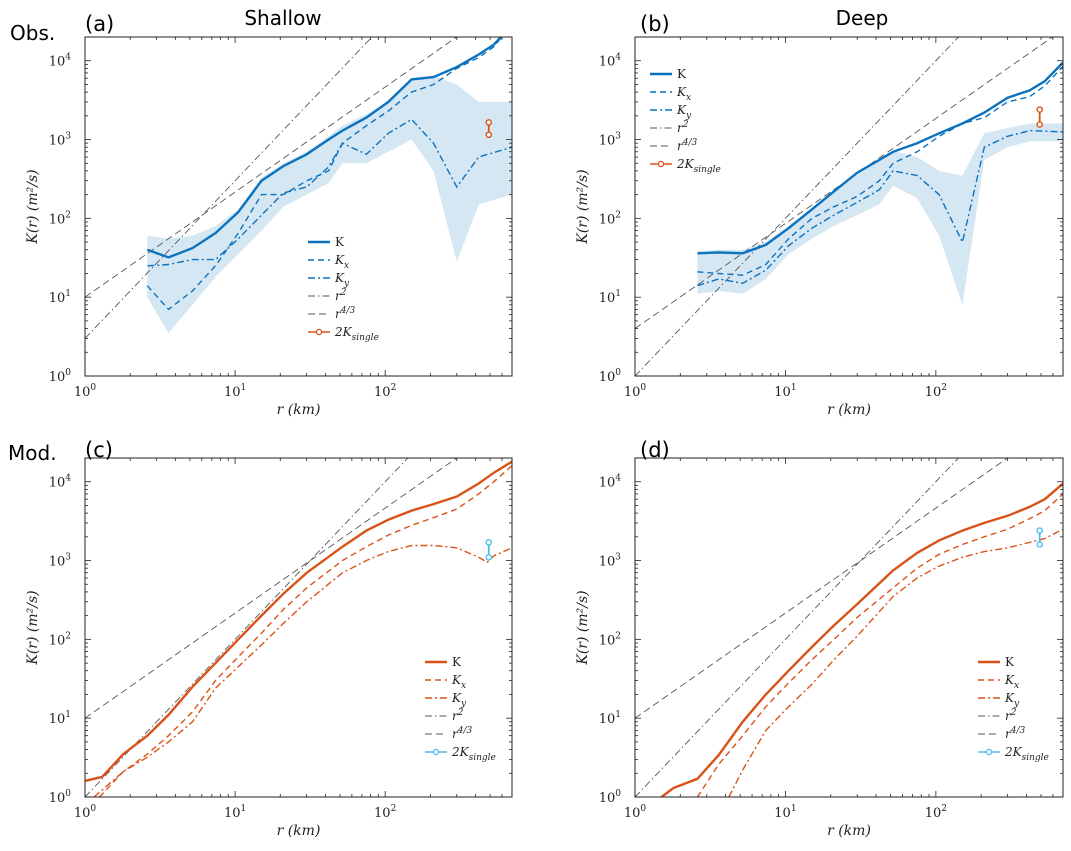 Image resolution: width=1071 pixels, height=851 pixels. Describe the element at coordinates (655, 24) in the screenshot. I see `panel-label: (b)` at that location.